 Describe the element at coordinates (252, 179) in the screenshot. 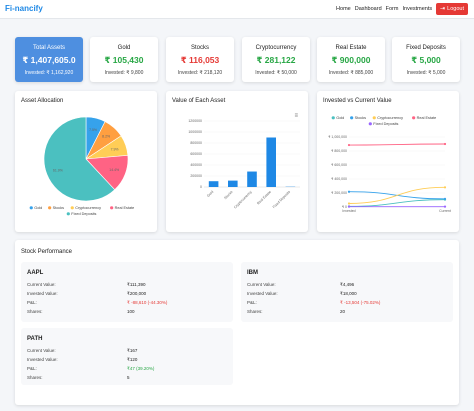

I see `bar-cryptocurrency` at that location.